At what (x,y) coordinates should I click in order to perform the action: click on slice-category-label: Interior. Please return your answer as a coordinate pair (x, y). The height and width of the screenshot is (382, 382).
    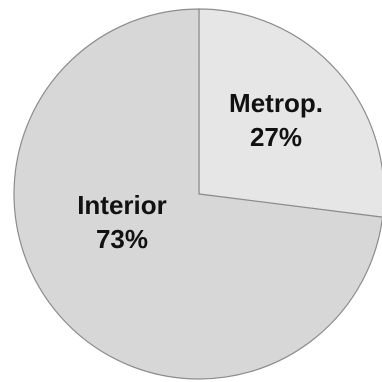
    Looking at the image, I should click on (122, 205).